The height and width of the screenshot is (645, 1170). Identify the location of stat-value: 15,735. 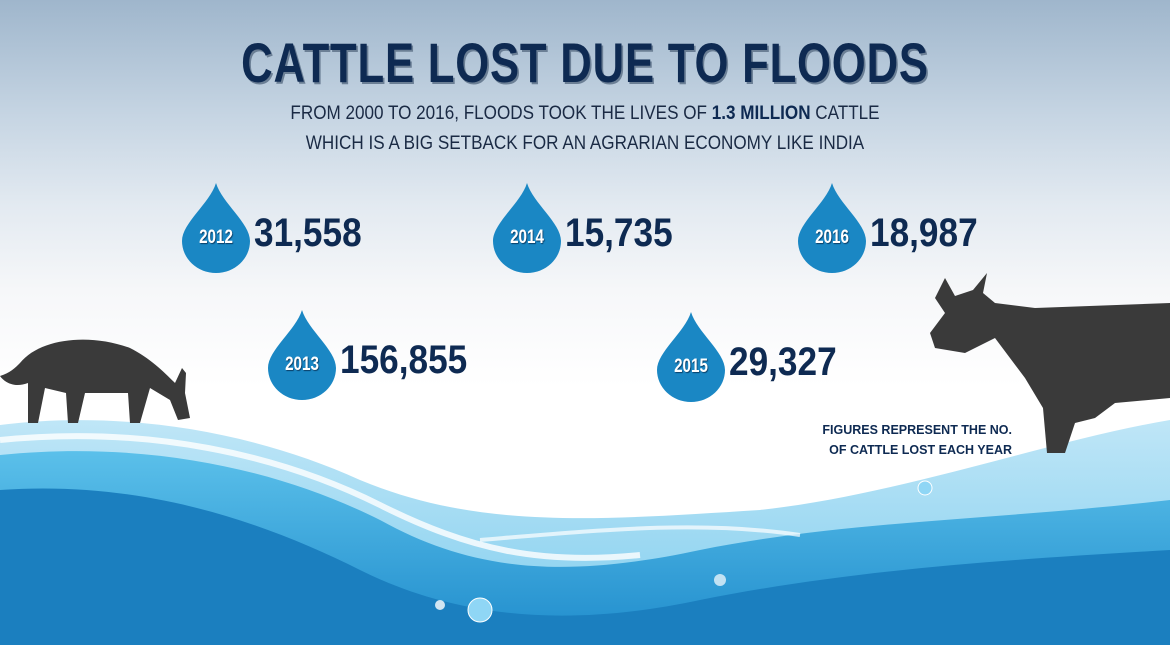
(619, 232).